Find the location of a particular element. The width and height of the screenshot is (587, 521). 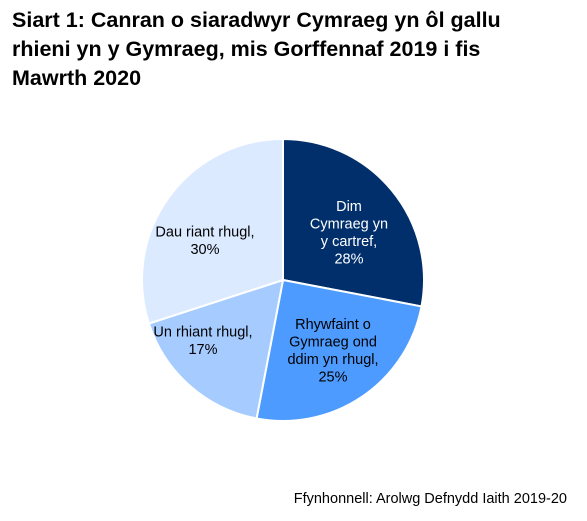

slice-label-line: Dim is located at coordinates (349, 207).